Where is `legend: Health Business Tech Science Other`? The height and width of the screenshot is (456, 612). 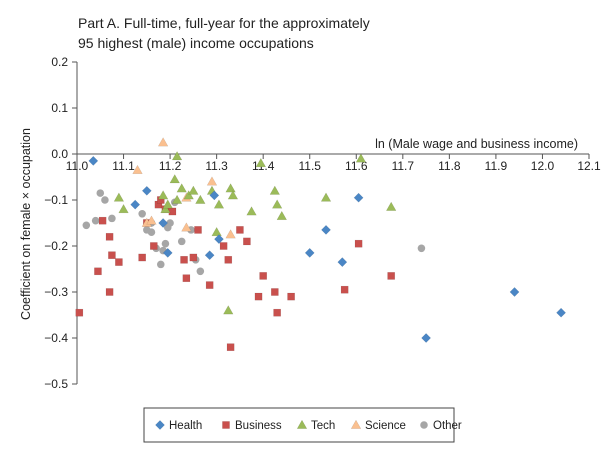 legend: Health Business Tech Science Other is located at coordinates (302, 425).